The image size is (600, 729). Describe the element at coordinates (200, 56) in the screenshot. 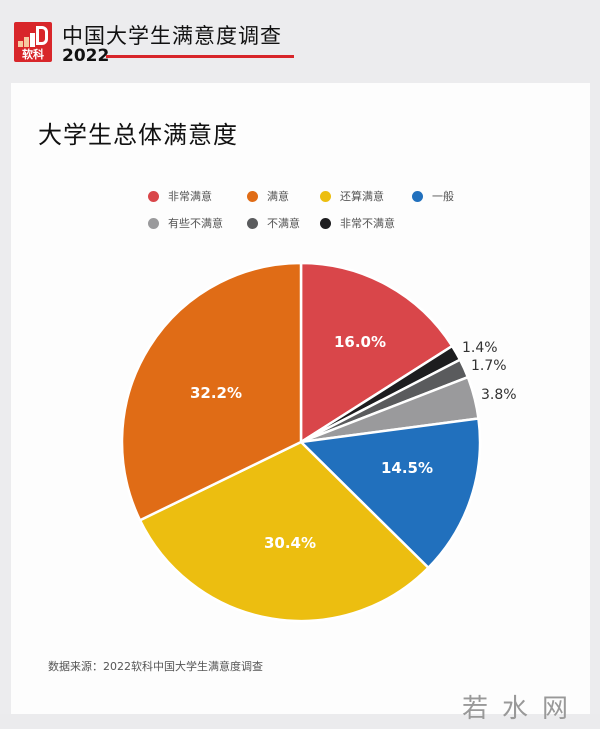

I see `header-accent-line` at that location.